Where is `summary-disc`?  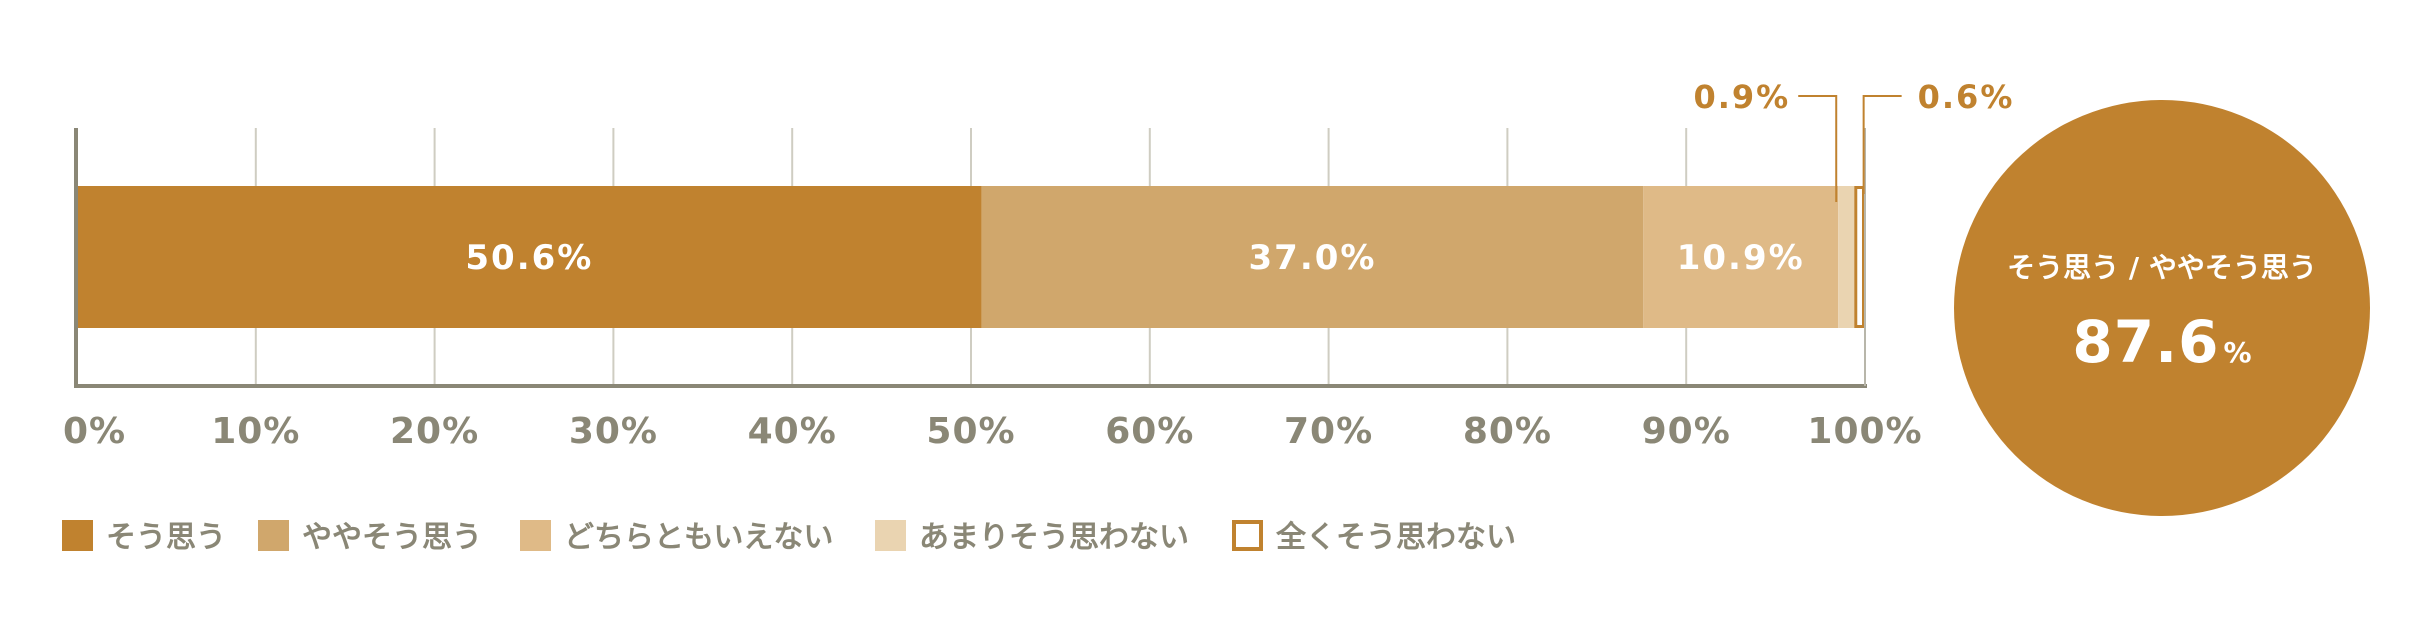
summary-disc is located at coordinates (2162, 308).